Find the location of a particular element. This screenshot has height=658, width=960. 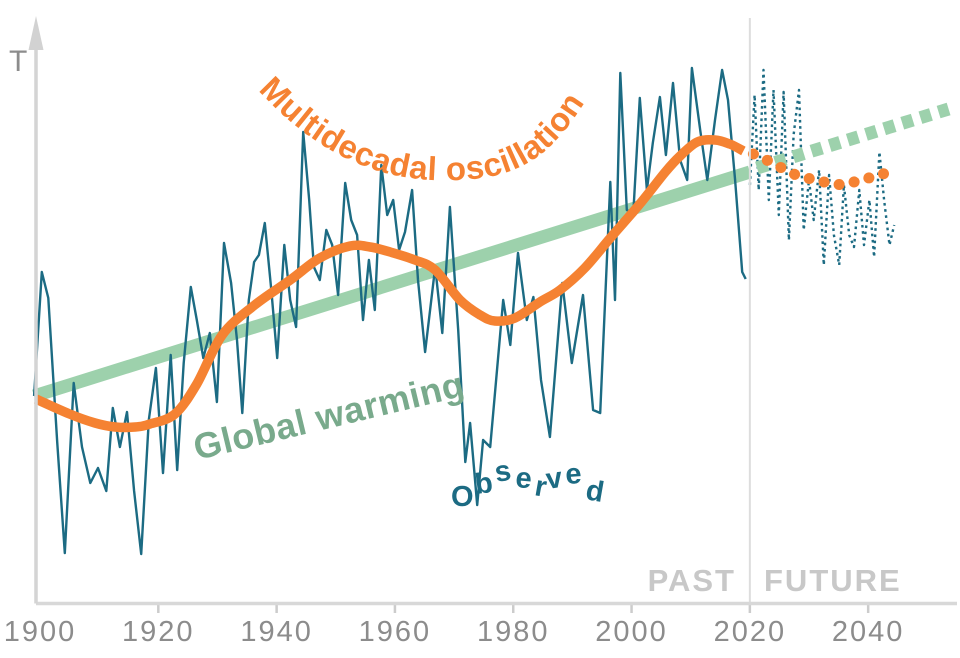

x-axis-tick-label: 1900 is located at coordinates (40, 632).